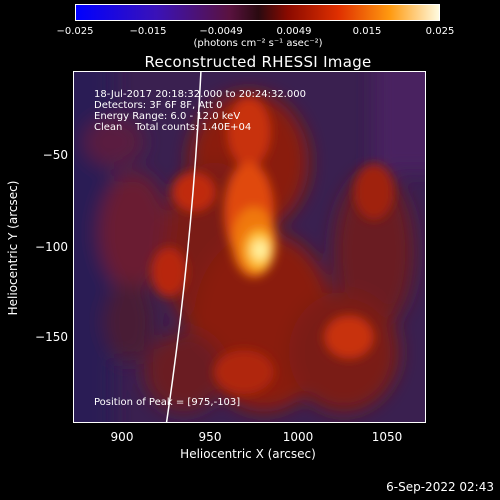  What do you see at coordinates (51, 337) in the screenshot?
I see `y-tick-label: −150` at bounding box center [51, 337].